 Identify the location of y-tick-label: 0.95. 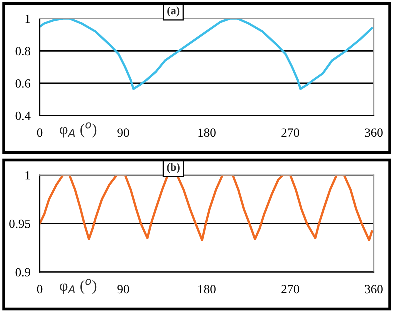
(20, 224).